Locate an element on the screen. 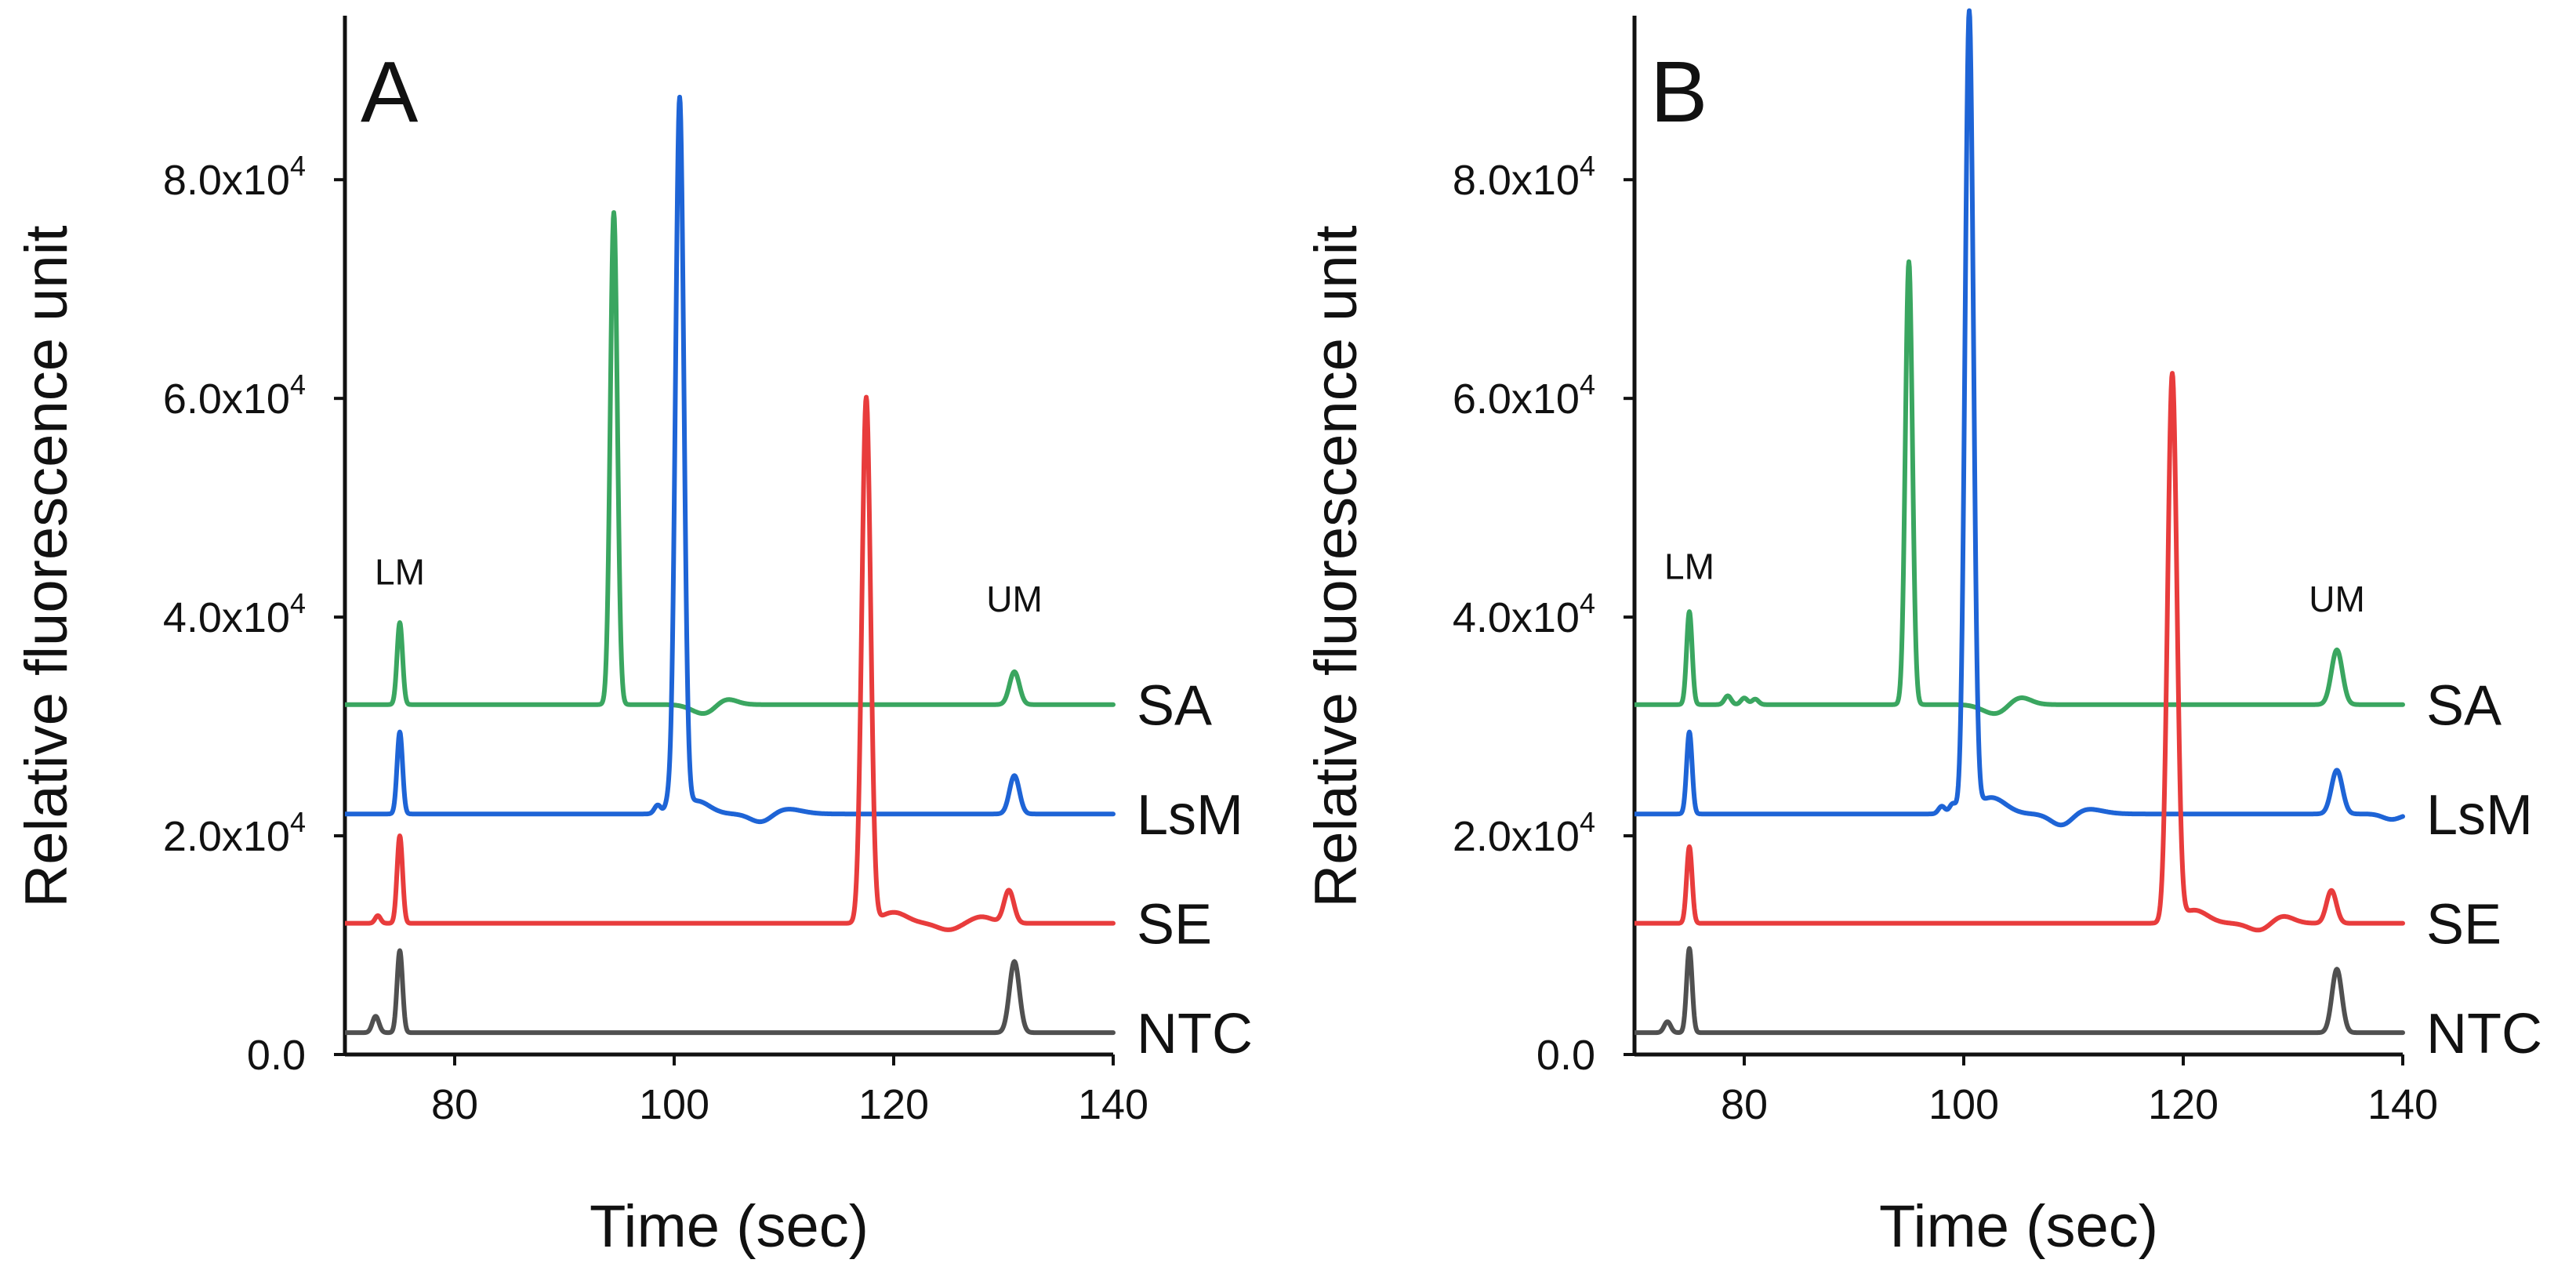 Image resolution: width=2576 pixels, height=1285 pixels. panel-label: A is located at coordinates (390, 92).